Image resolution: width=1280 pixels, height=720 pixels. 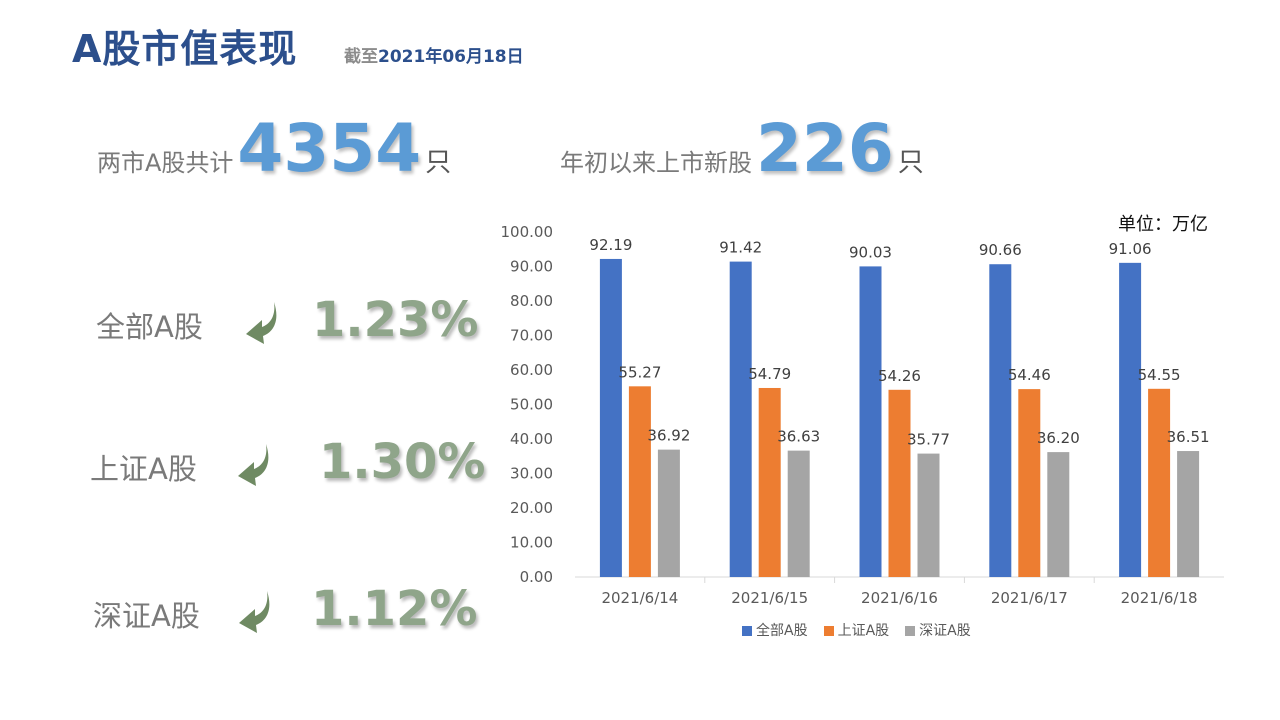 What do you see at coordinates (149, 327) in the screenshot?
I see `change-name: 全部A股` at bounding box center [149, 327].